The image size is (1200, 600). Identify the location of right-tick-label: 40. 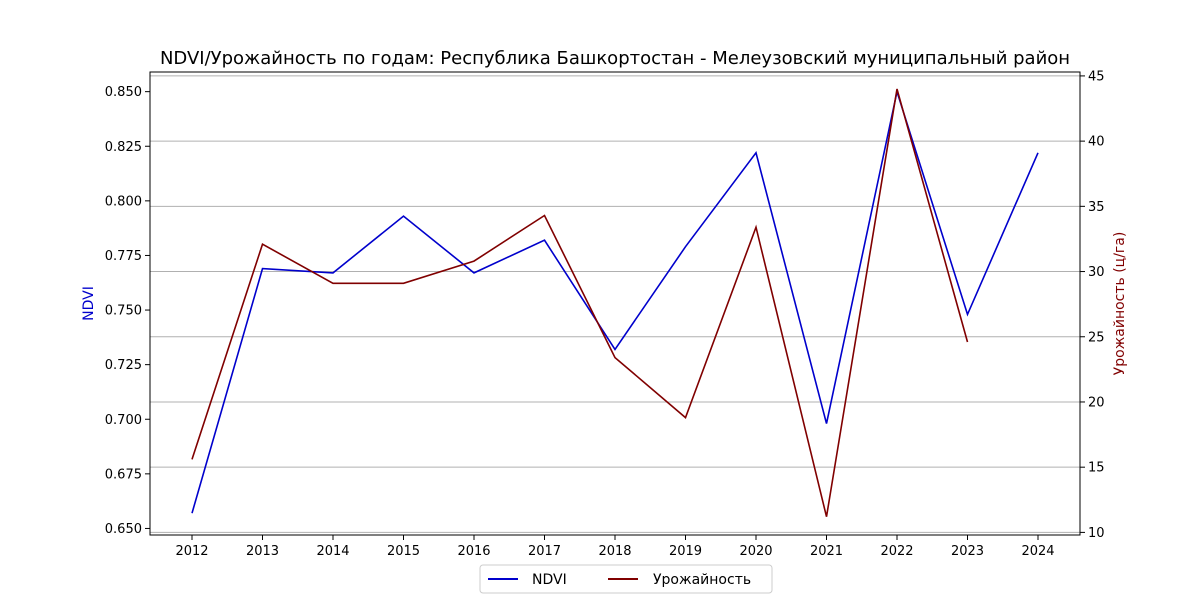
(1096, 142).